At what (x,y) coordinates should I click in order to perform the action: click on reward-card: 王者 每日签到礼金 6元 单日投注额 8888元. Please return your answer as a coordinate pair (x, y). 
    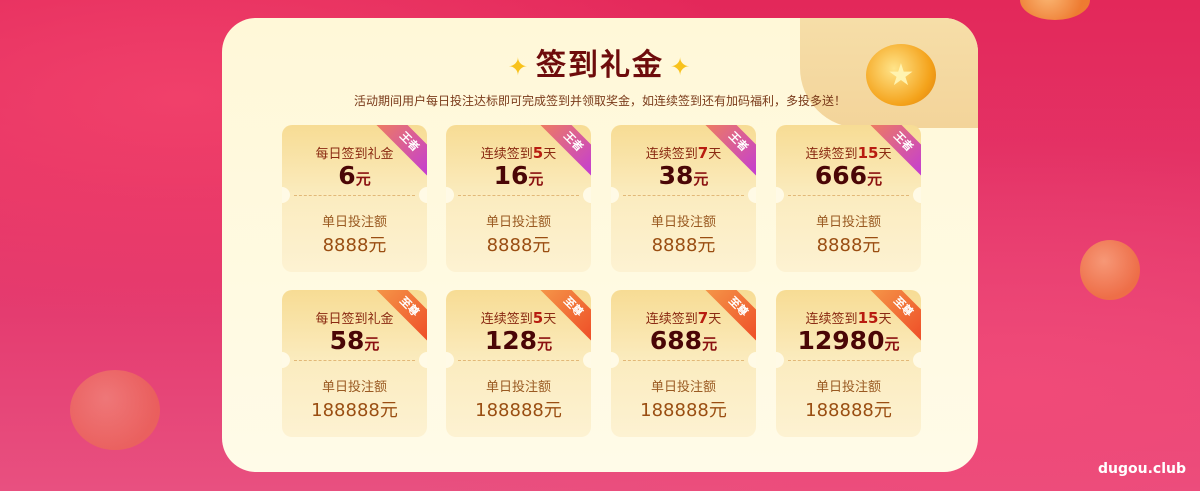
    Looking at the image, I should click on (354, 198).